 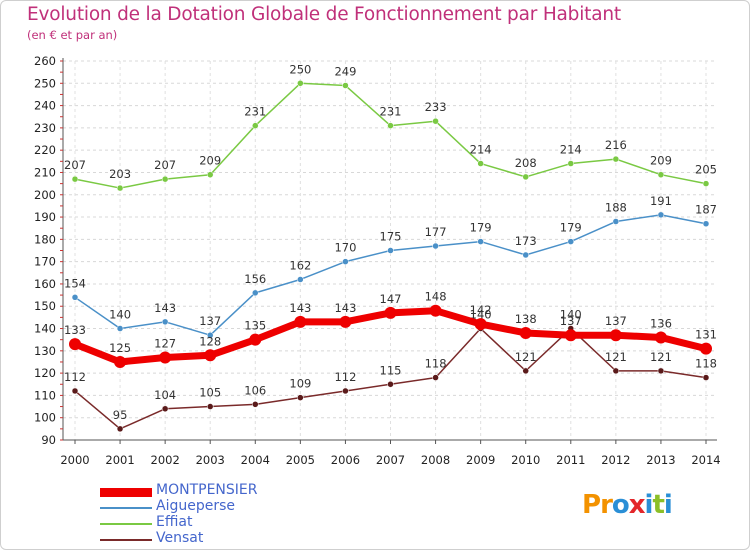 What do you see at coordinates (606, 505) in the screenshot?
I see `logo-letter: r` at bounding box center [606, 505].